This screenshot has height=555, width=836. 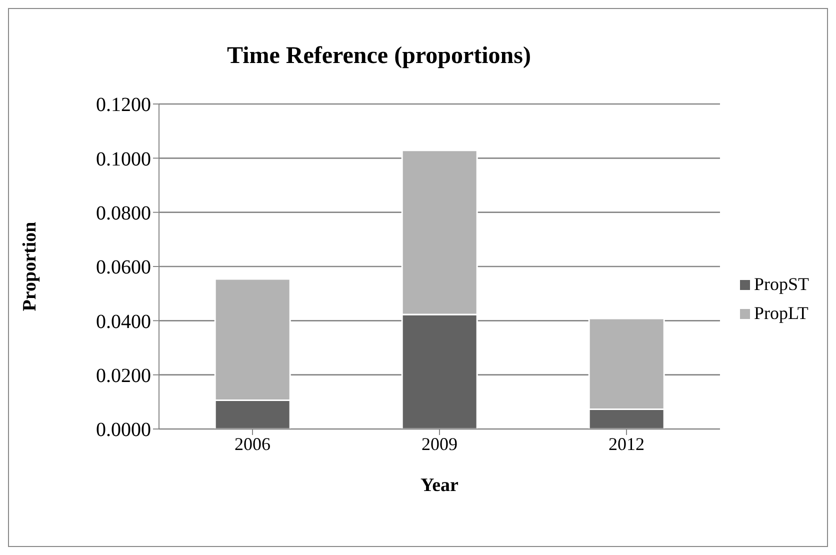 What do you see at coordinates (30, 266) in the screenshot?
I see `y-axis-title: Proportion` at bounding box center [30, 266].